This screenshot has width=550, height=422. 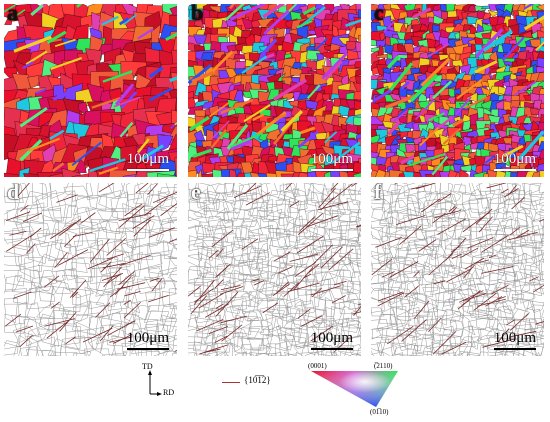 I want to click on panel-letter-f: f, so click(x=377, y=193).